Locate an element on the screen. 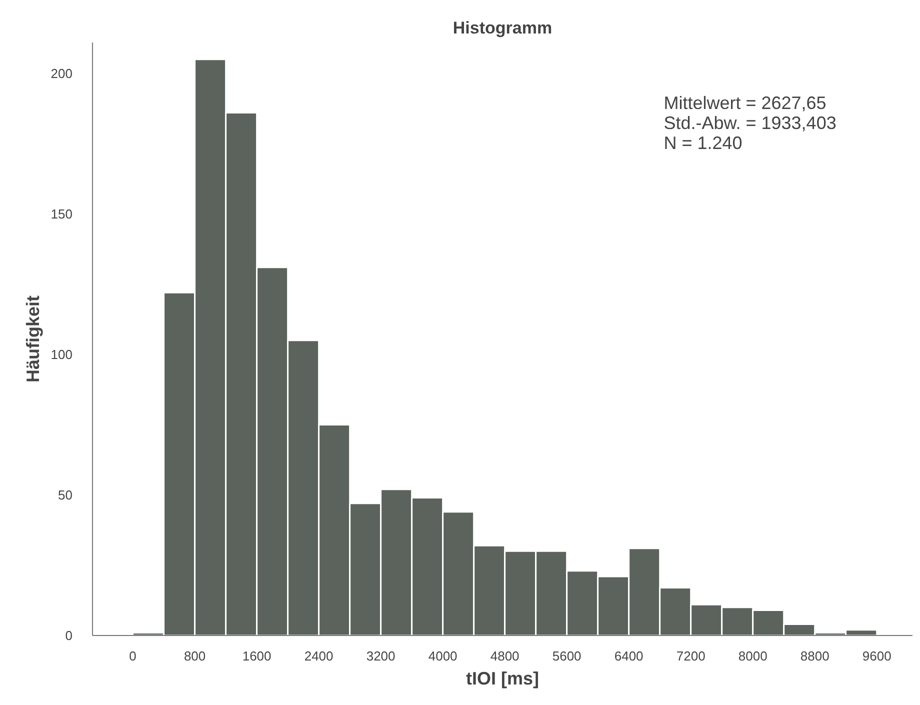  y-tick-label: 100 is located at coordinates (61, 354).